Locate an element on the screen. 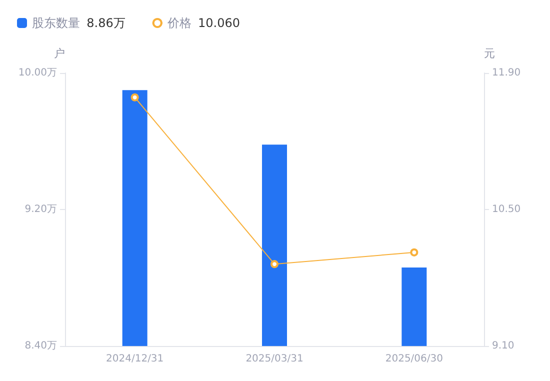 The height and width of the screenshot is (381, 550). y2-tick-label: 10.50 is located at coordinates (506, 209).